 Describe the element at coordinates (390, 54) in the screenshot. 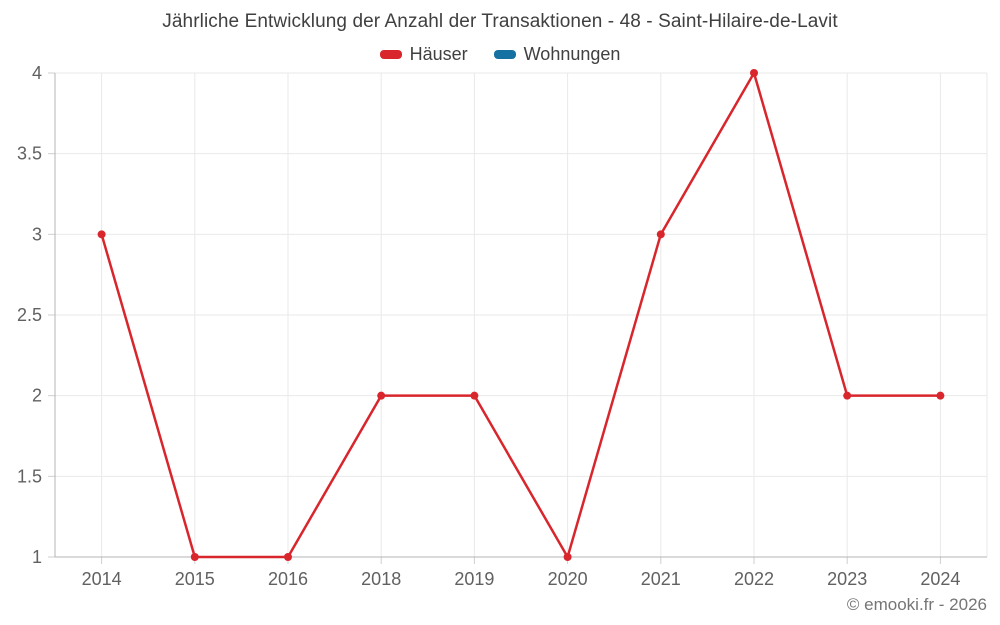

I see `legend-swatch-haeuser-icon` at that location.